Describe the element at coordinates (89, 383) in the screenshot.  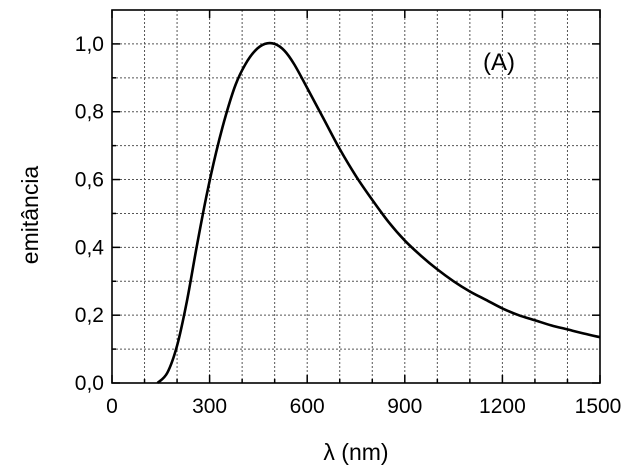
I see `y-tick-label: 0,0` at that location.